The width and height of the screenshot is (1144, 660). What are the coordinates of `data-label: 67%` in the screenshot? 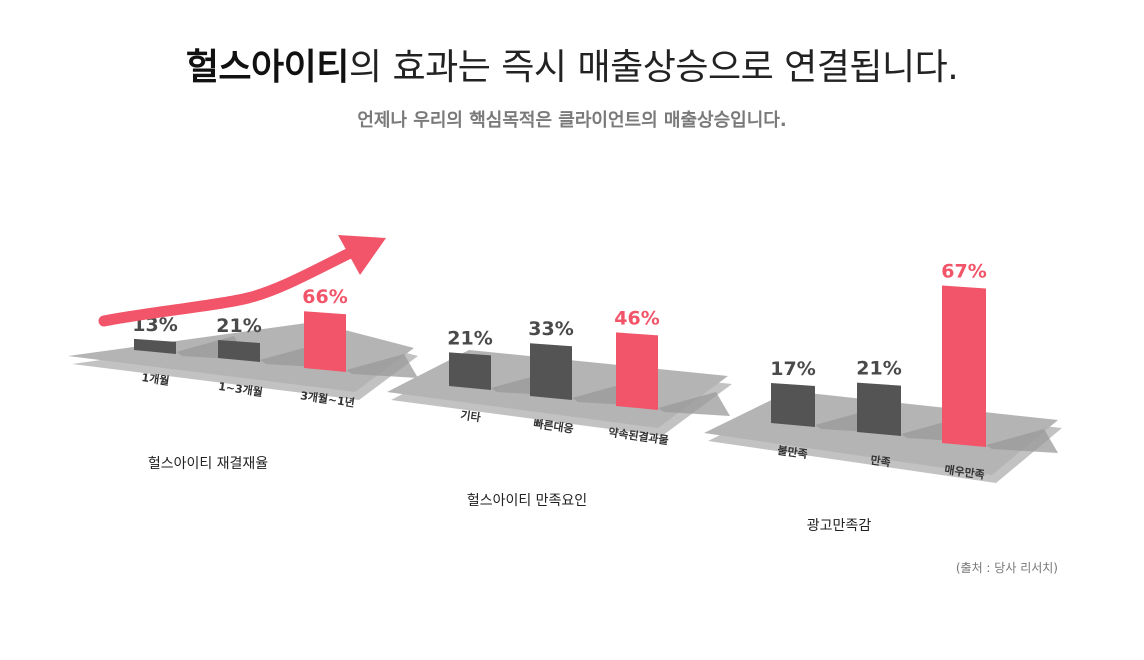 It's located at (963, 272).